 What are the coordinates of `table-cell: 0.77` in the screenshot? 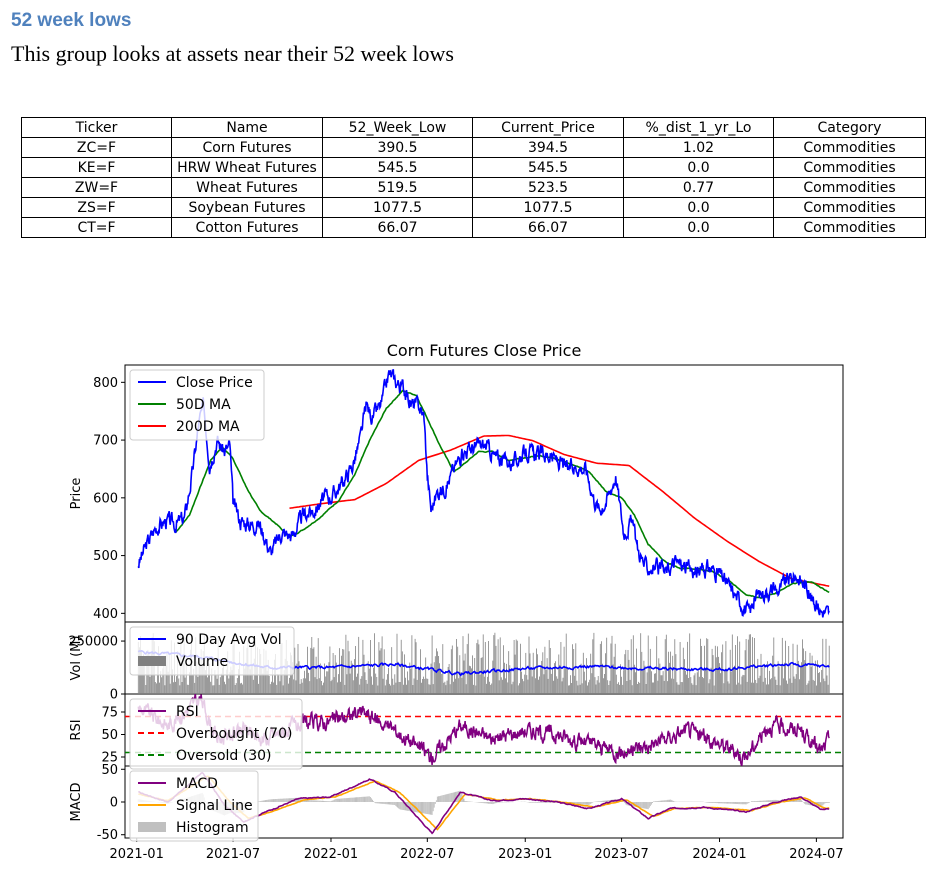 It's located at (698, 187).